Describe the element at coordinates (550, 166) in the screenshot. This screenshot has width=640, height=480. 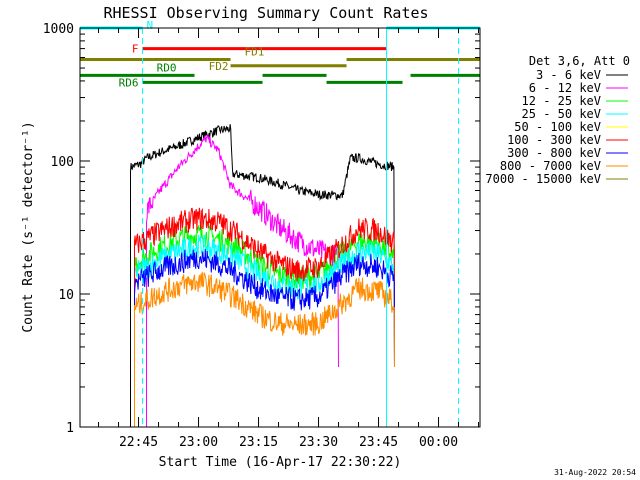
I see `legend-label-800-7000-kev: 800 - 7000 keV` at that location.